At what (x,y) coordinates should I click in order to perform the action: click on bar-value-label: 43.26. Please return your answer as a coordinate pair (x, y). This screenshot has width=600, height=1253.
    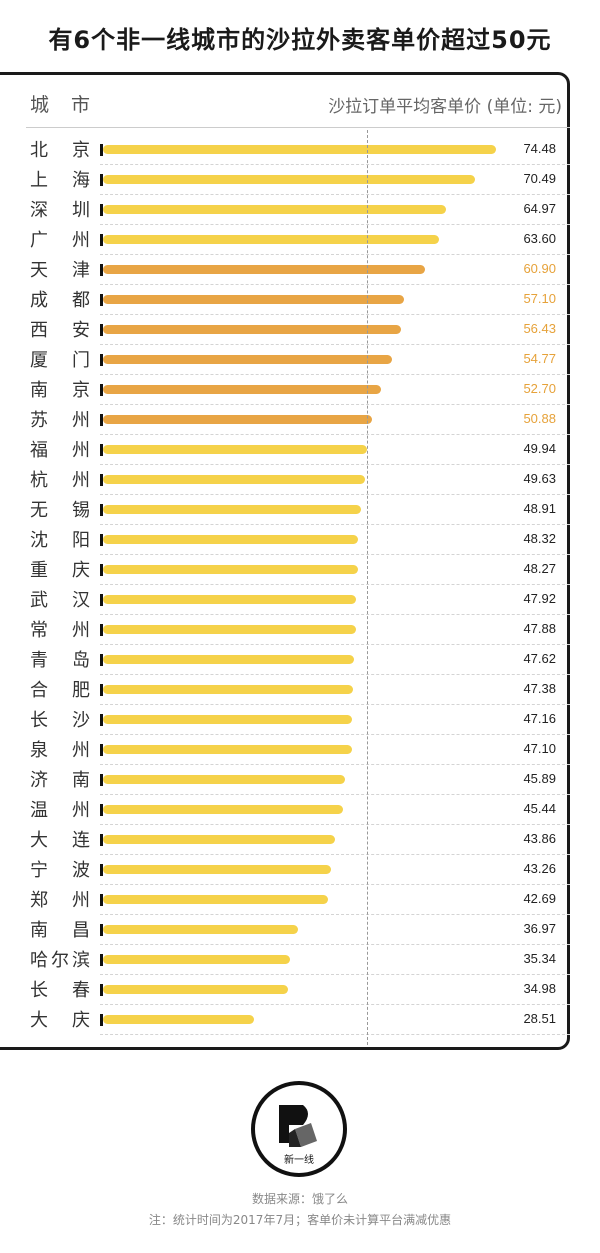
    Looking at the image, I should click on (539, 868).